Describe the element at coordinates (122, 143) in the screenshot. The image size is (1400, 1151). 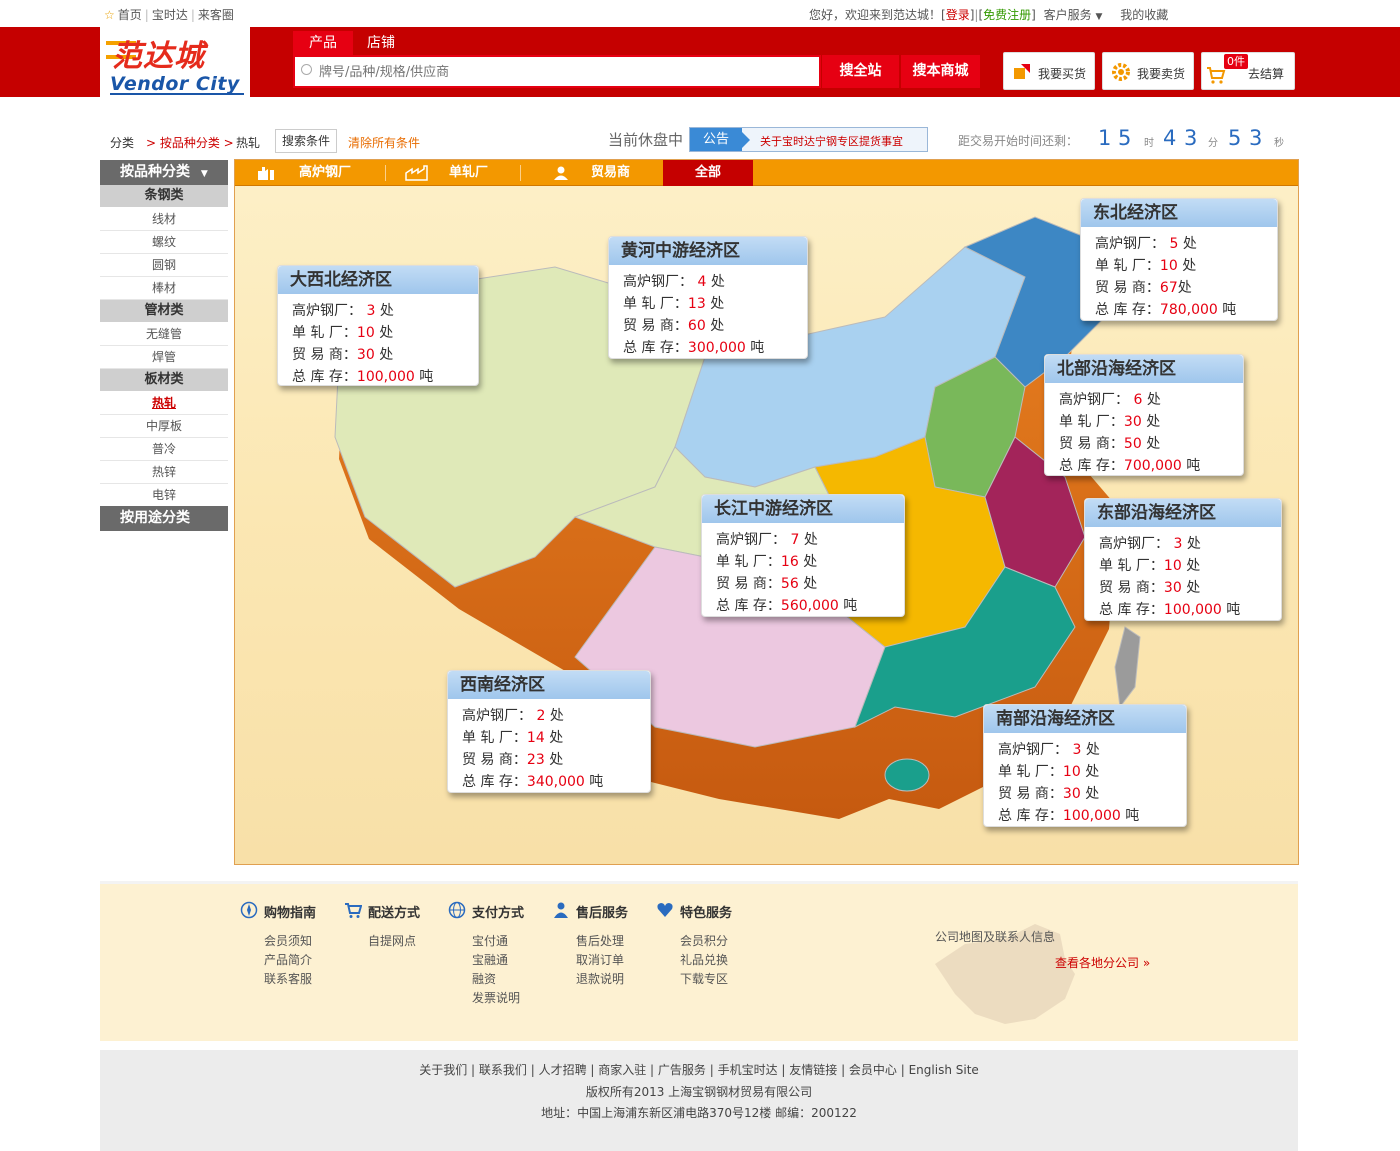
I see `crumb-root: 分类` at that location.